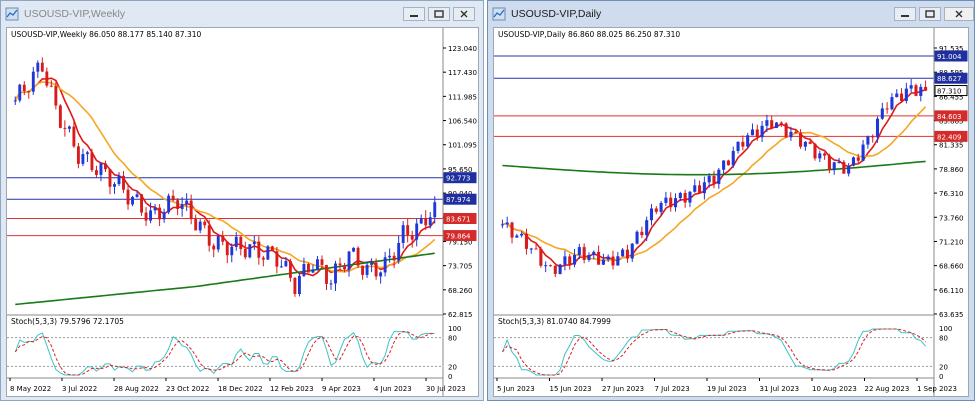 The height and width of the screenshot is (401, 975). I want to click on stoch-axis: 100 80 20 0, so click(454, 353).